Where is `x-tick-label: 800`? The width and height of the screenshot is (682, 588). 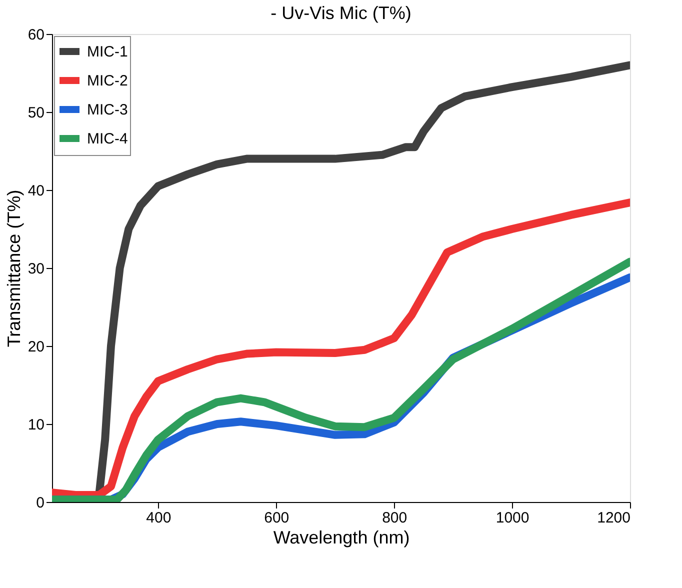
x-tick-label: 800 is located at coordinates (395, 518).